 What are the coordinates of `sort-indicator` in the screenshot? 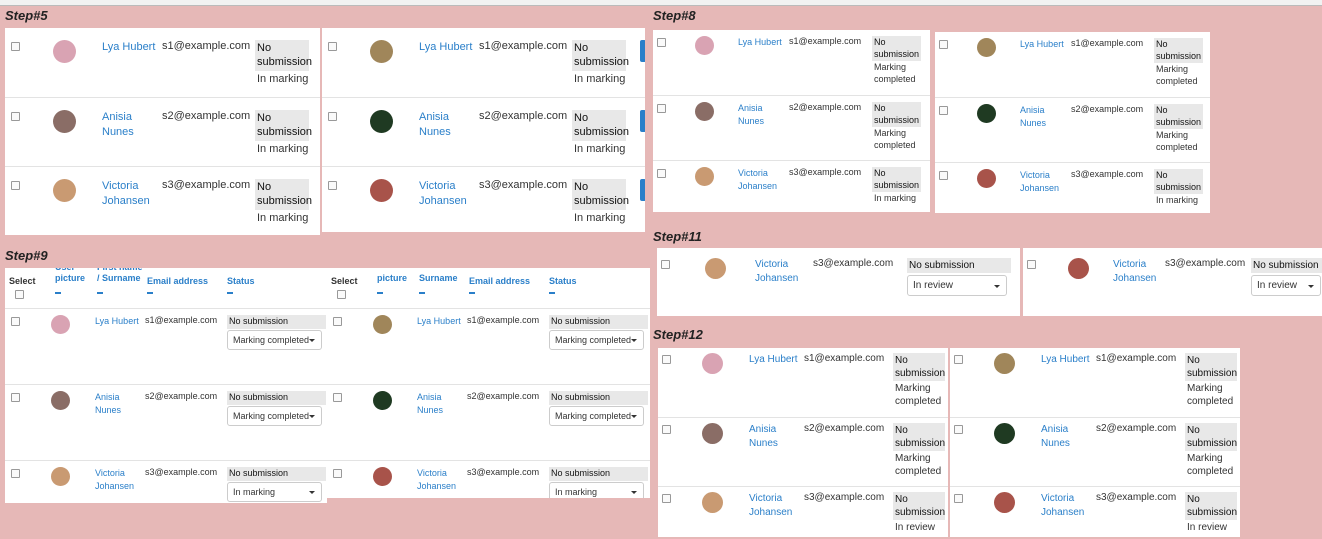 It's located at (422, 293).